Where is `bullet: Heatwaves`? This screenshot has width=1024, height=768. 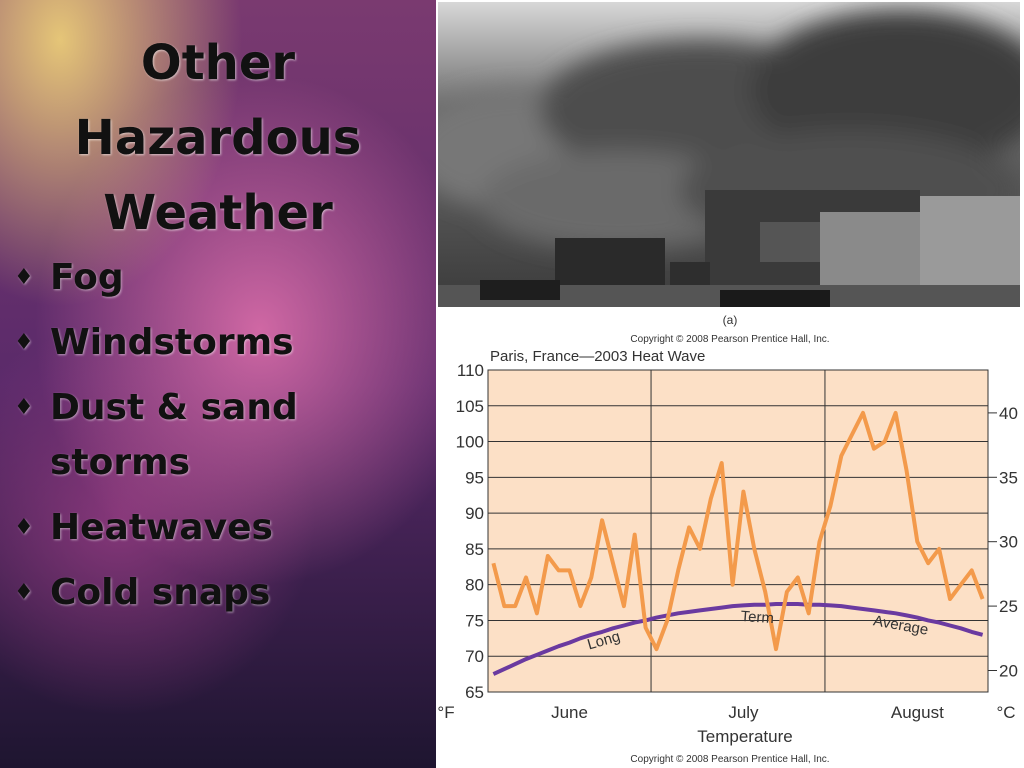 bullet: Heatwaves is located at coordinates (169, 527).